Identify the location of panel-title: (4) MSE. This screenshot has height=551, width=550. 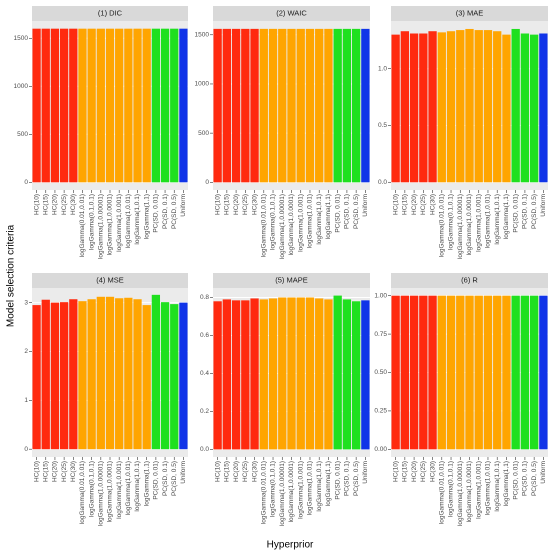
(110, 279).